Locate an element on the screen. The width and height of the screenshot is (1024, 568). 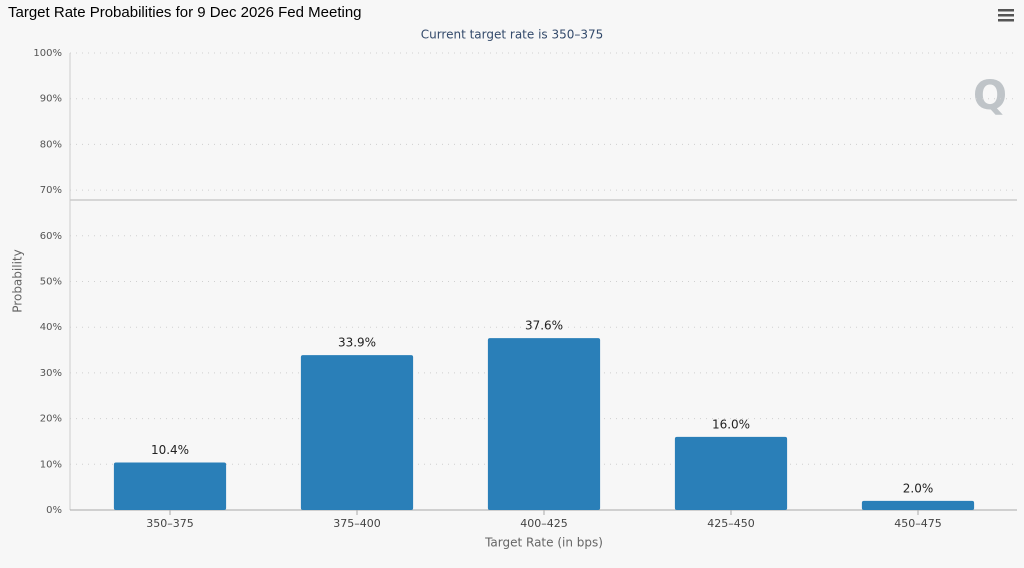
y-tick-label: 90% is located at coordinates (51, 99).